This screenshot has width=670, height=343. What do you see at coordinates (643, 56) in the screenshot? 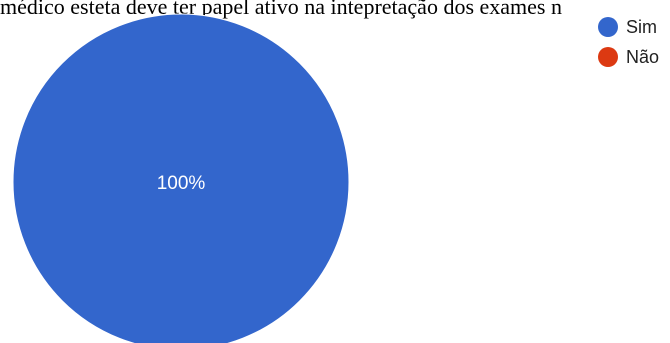
I see `legend-label-nao: Não` at bounding box center [643, 56].